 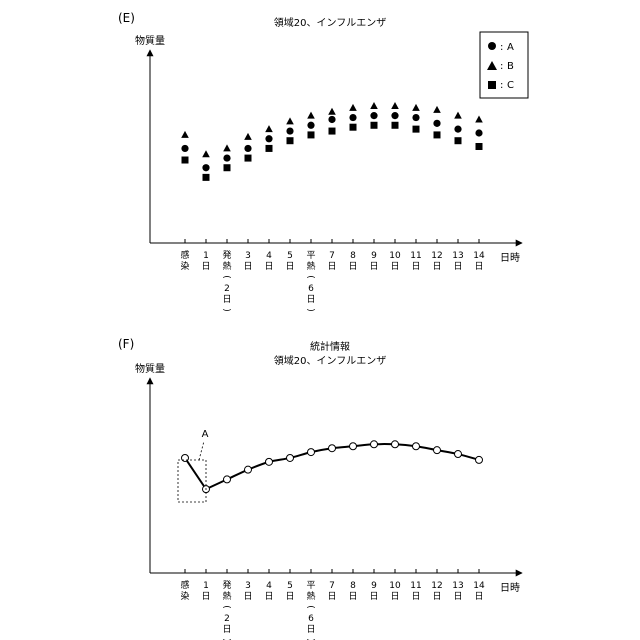 I want to click on annotation-box, so click(x=192, y=481).